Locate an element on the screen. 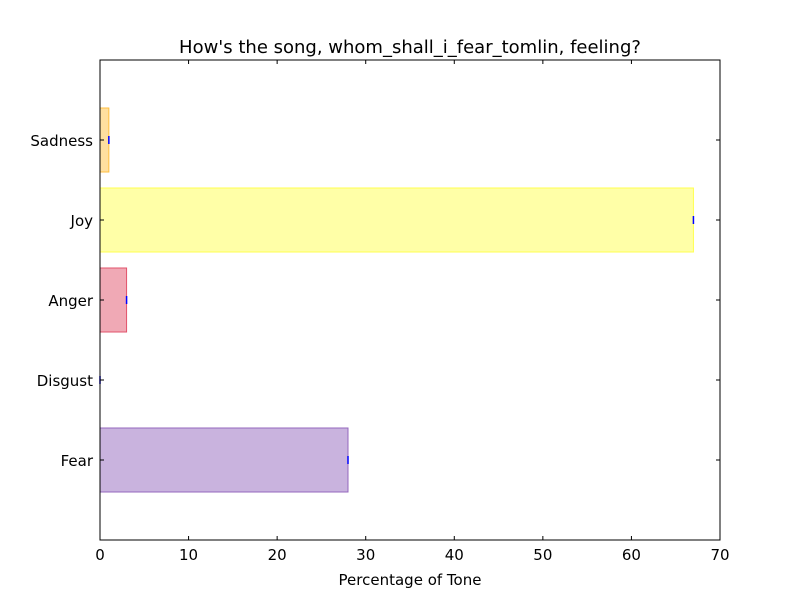 This screenshot has height=600, width=800. x-tick-label-0: 0 is located at coordinates (100, 555).